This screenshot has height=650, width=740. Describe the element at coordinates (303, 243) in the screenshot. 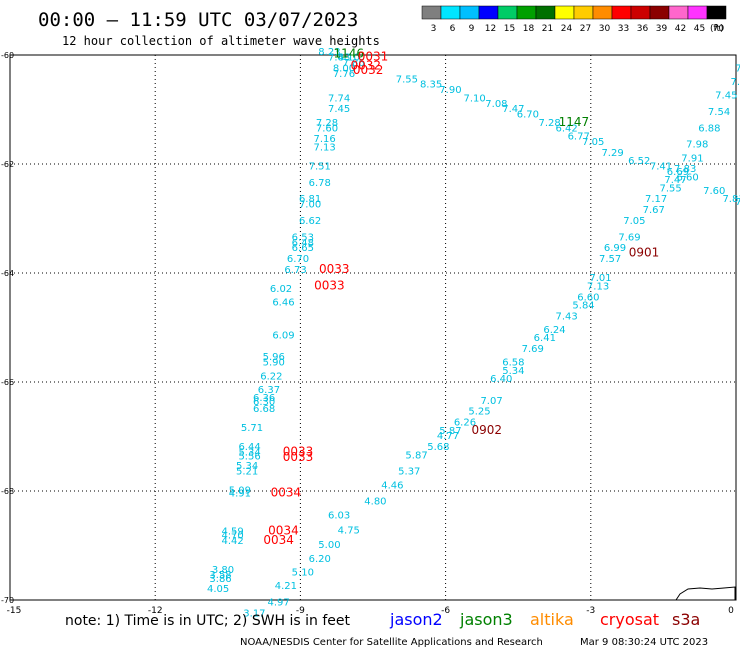

I see `wave-height-label: 6.48` at that location.